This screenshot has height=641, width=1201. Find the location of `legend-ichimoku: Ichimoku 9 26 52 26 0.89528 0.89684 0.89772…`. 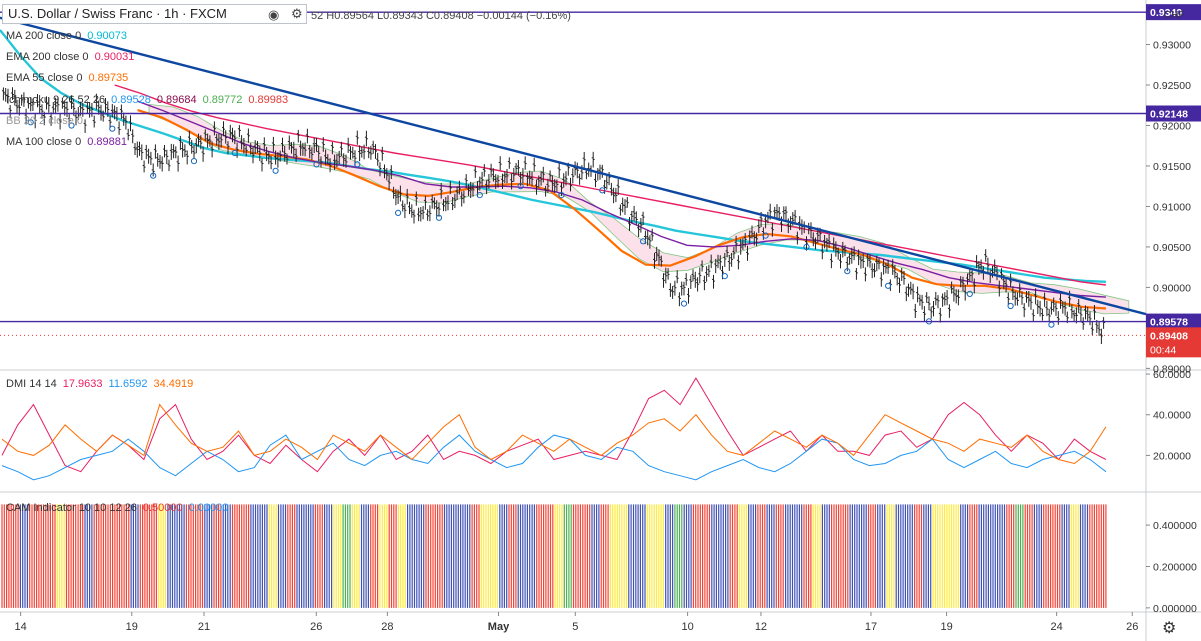

legend-ichimoku: Ichimoku 9 26 52 26 0.89528 0.89684 0.89772… is located at coordinates (147, 100).